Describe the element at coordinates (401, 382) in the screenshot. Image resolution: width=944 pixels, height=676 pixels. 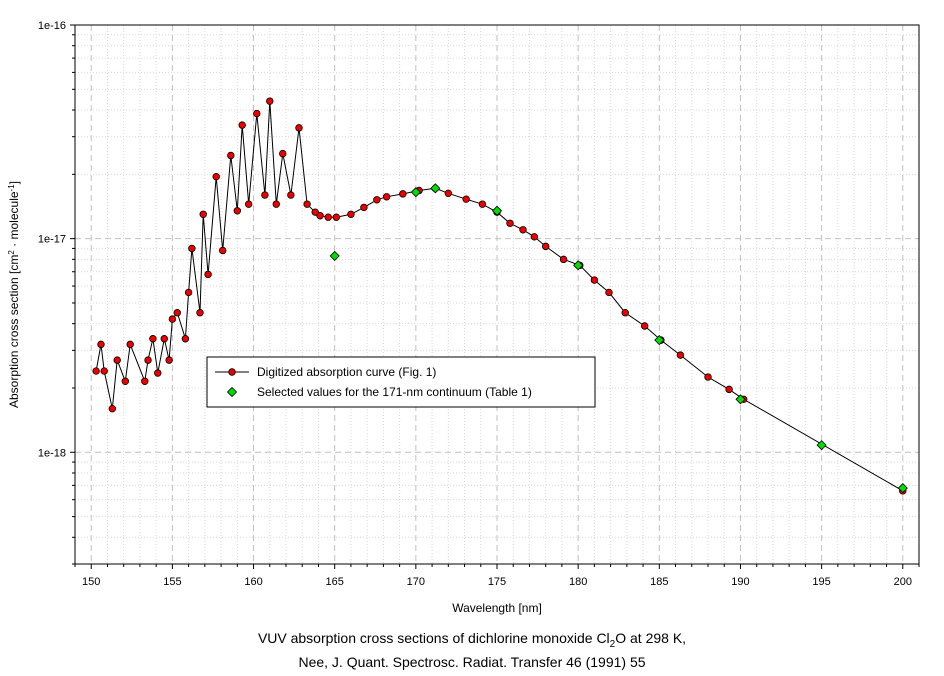
I see `legend-box` at that location.